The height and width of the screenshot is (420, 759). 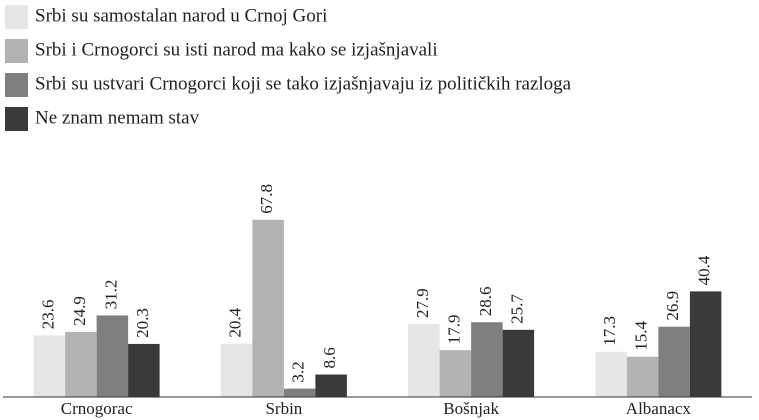 I want to click on x-tick-label: Crnogorac, so click(x=97, y=408).